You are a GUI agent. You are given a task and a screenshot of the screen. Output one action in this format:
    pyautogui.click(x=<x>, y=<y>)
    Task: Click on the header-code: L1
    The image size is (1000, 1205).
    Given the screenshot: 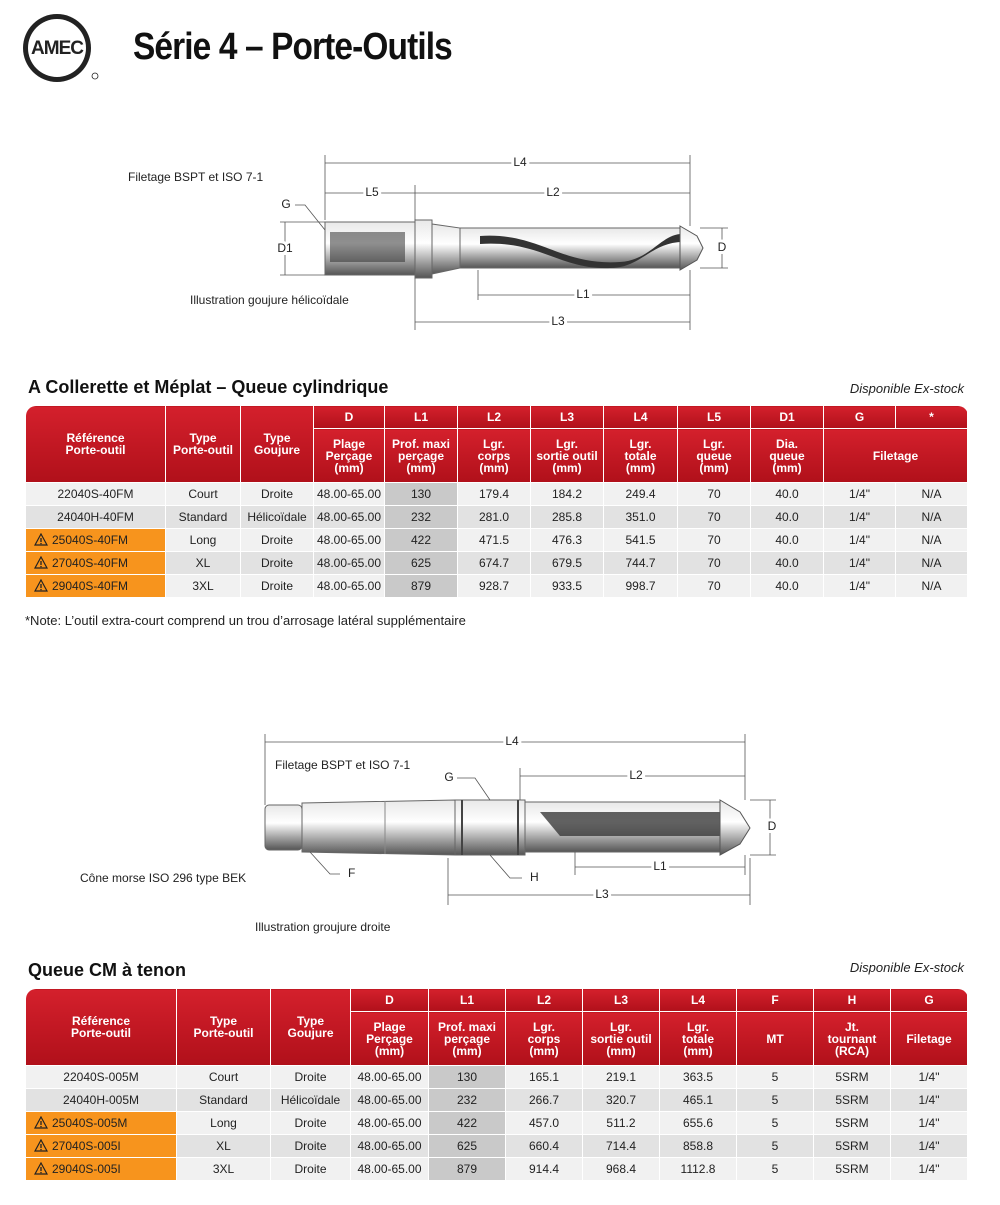 What is the action you would take?
    pyautogui.click(x=421, y=417)
    